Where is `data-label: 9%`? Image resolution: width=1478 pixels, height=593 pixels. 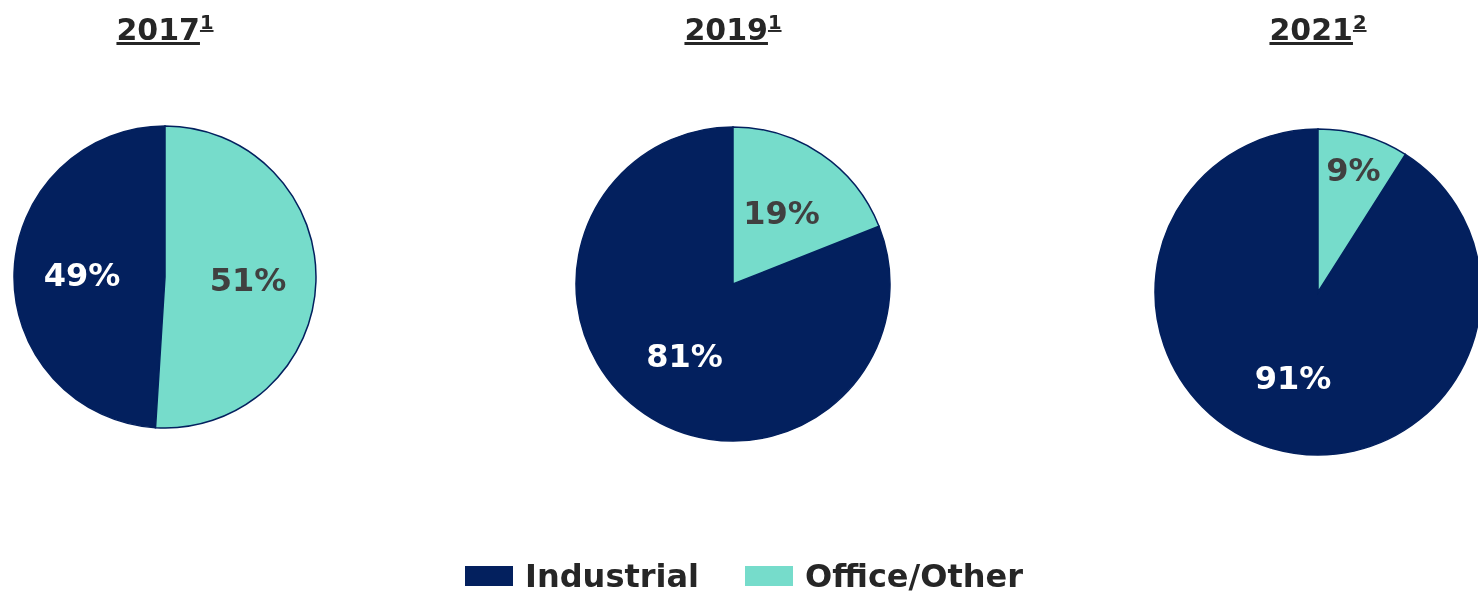 data-label: 9% is located at coordinates (1353, 170).